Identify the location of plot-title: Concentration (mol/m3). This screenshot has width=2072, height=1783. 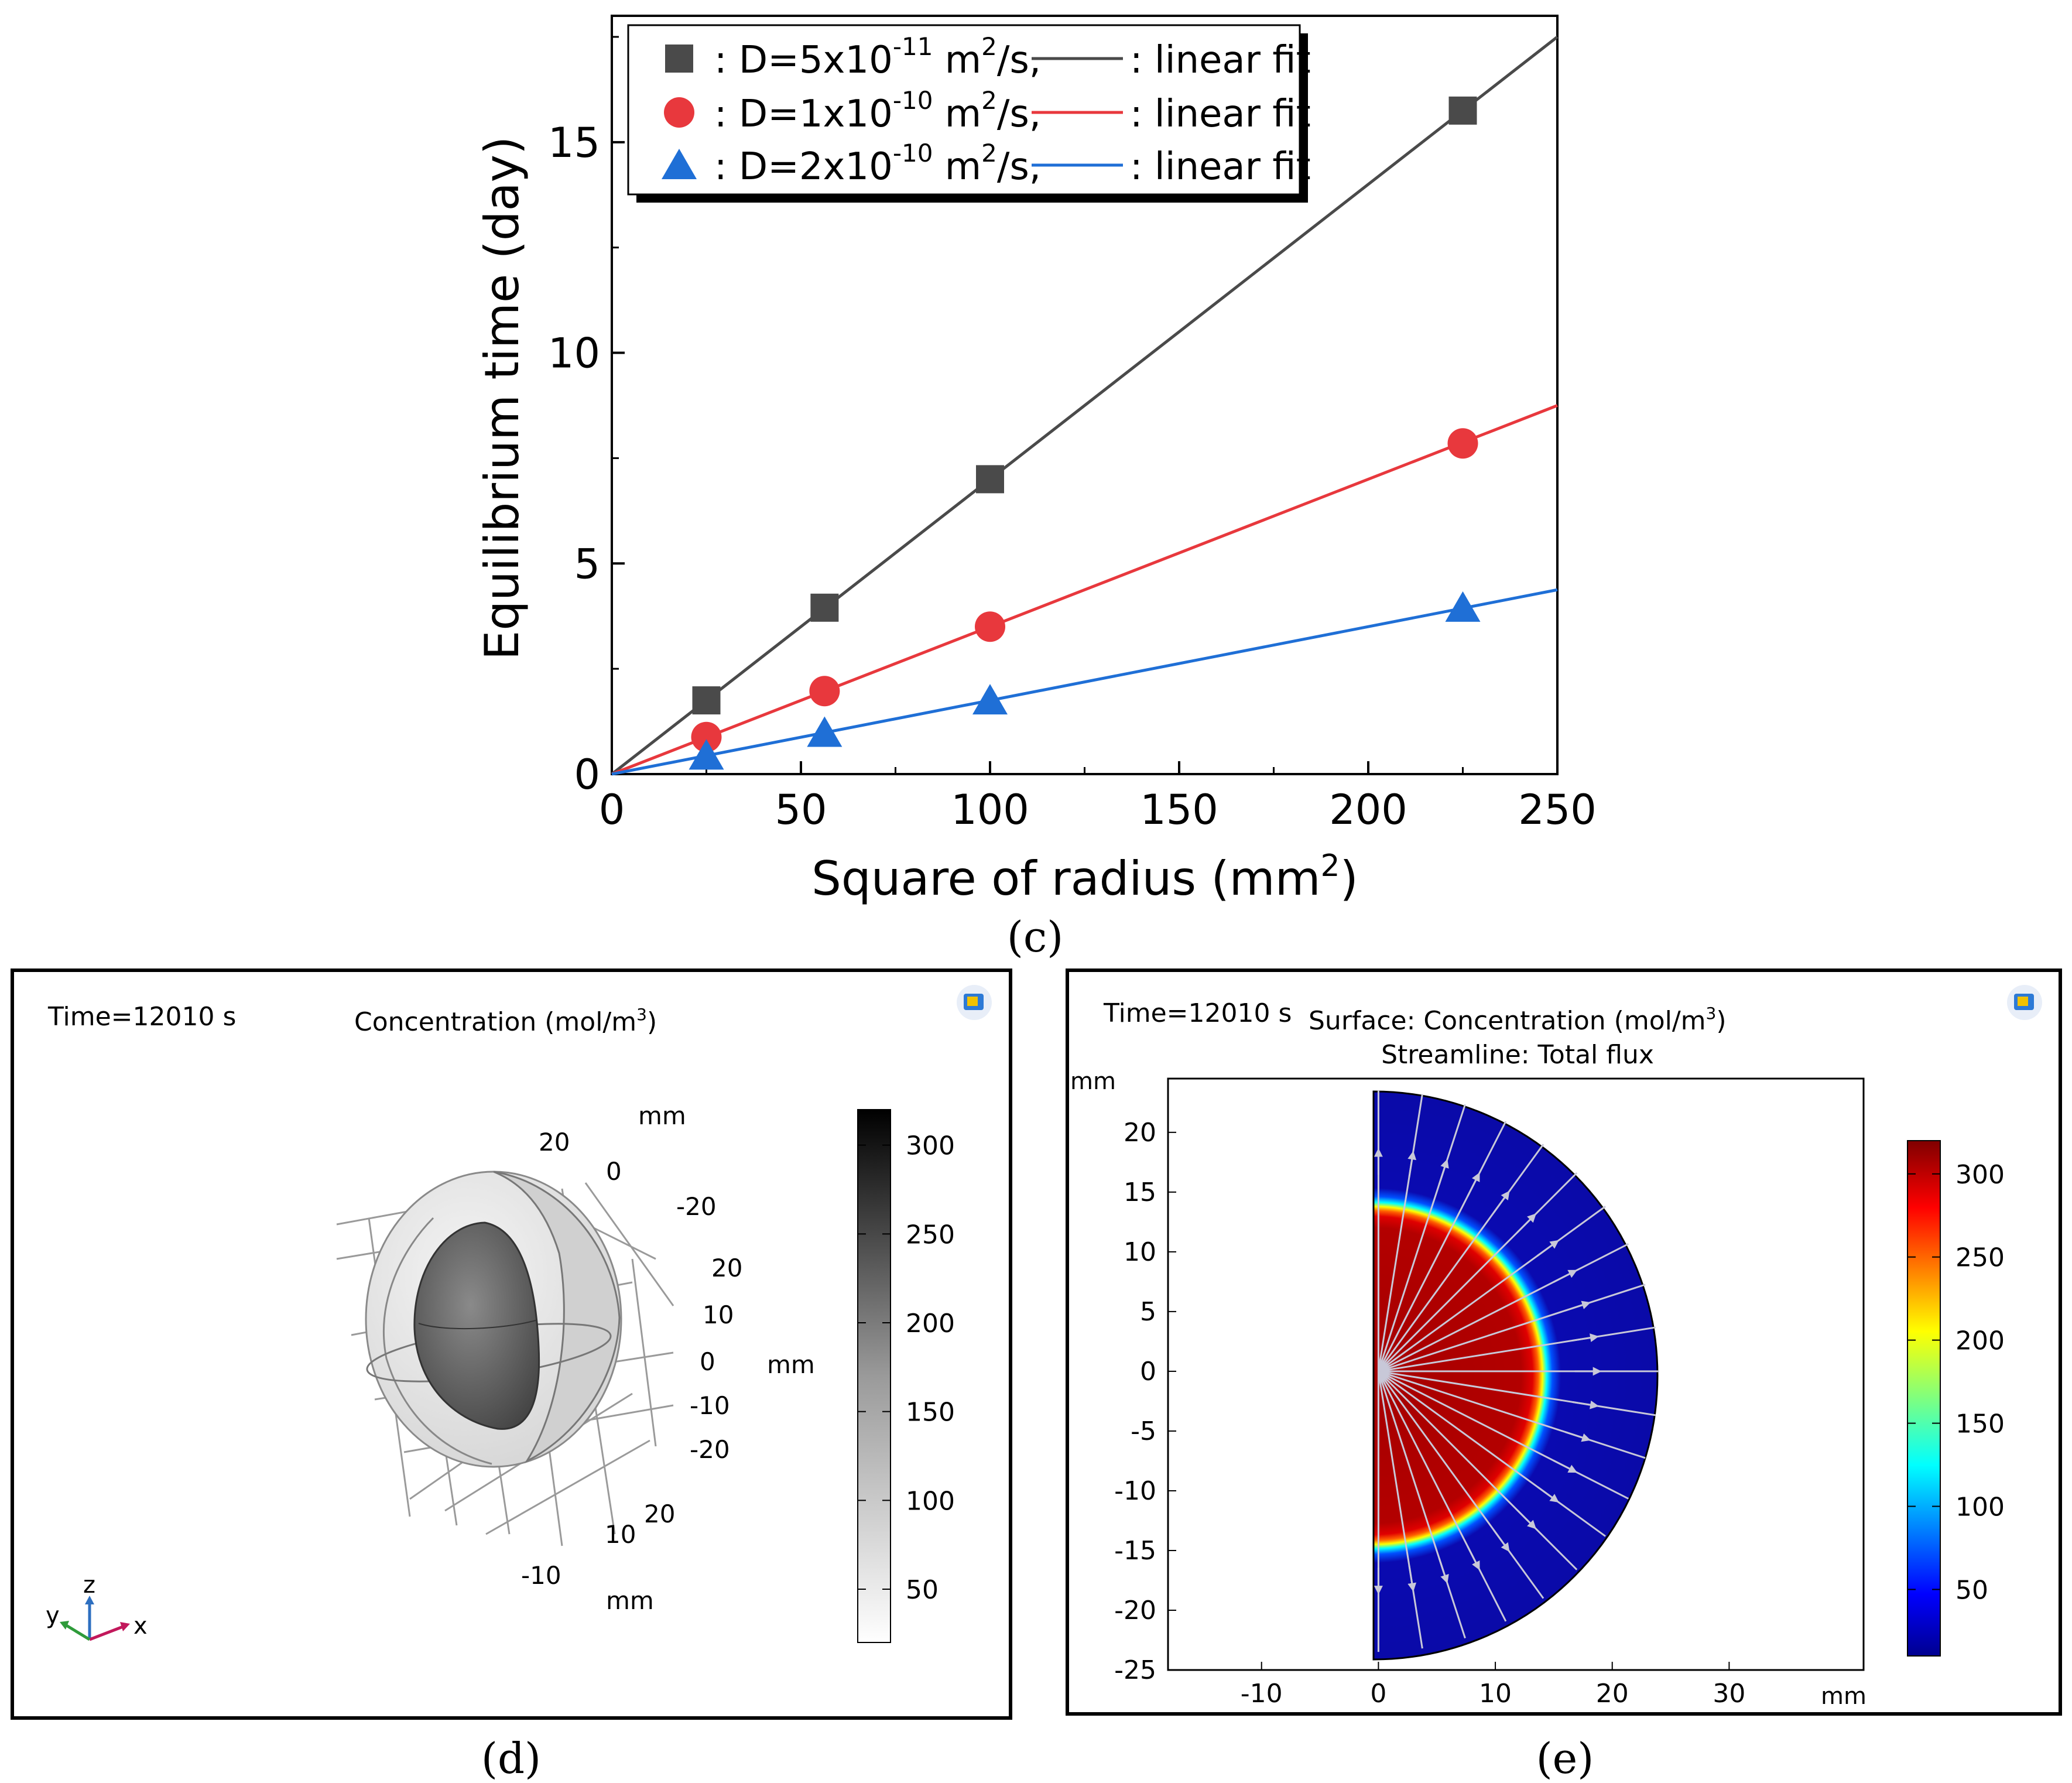
(505, 1021).